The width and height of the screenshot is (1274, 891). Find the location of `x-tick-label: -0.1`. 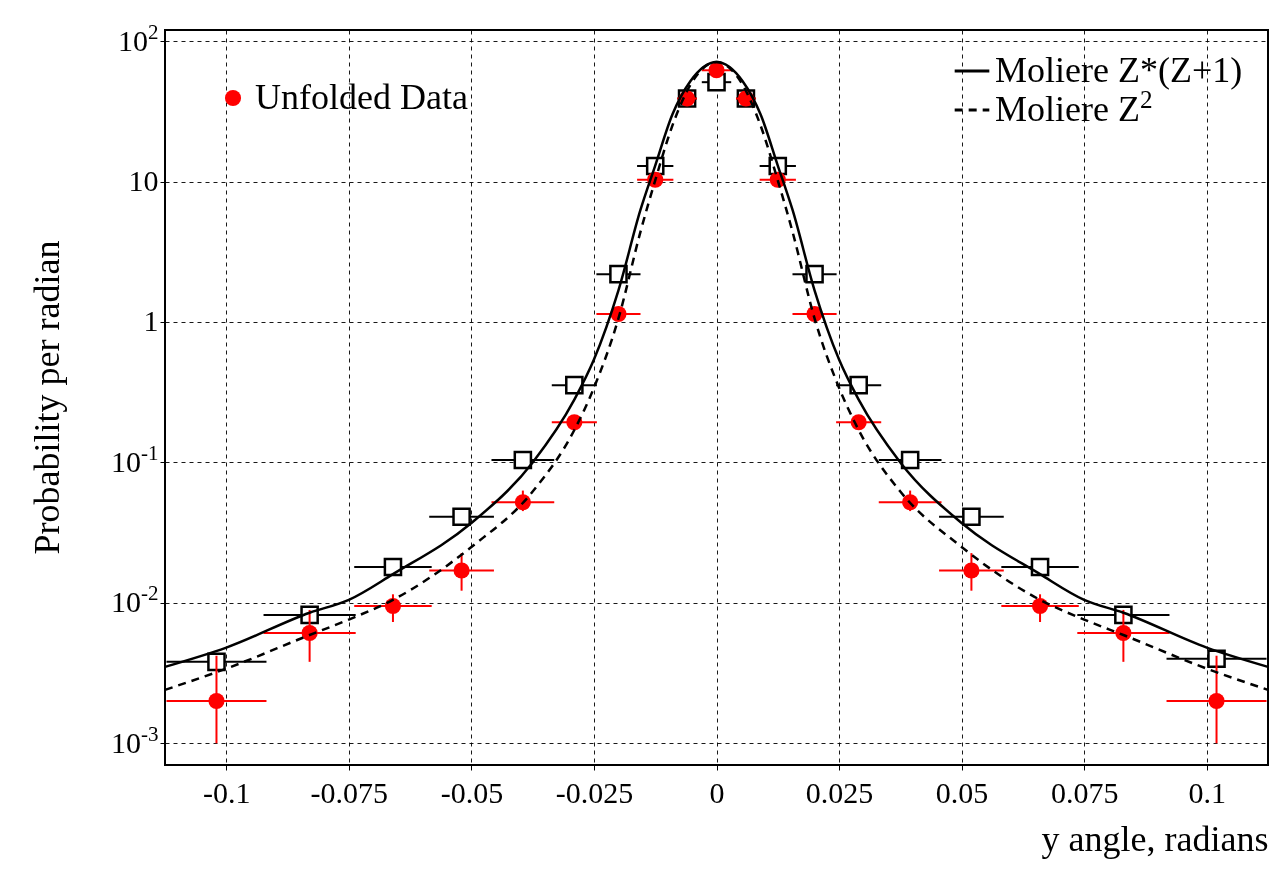

x-tick-label: -0.1 is located at coordinates (227, 792).